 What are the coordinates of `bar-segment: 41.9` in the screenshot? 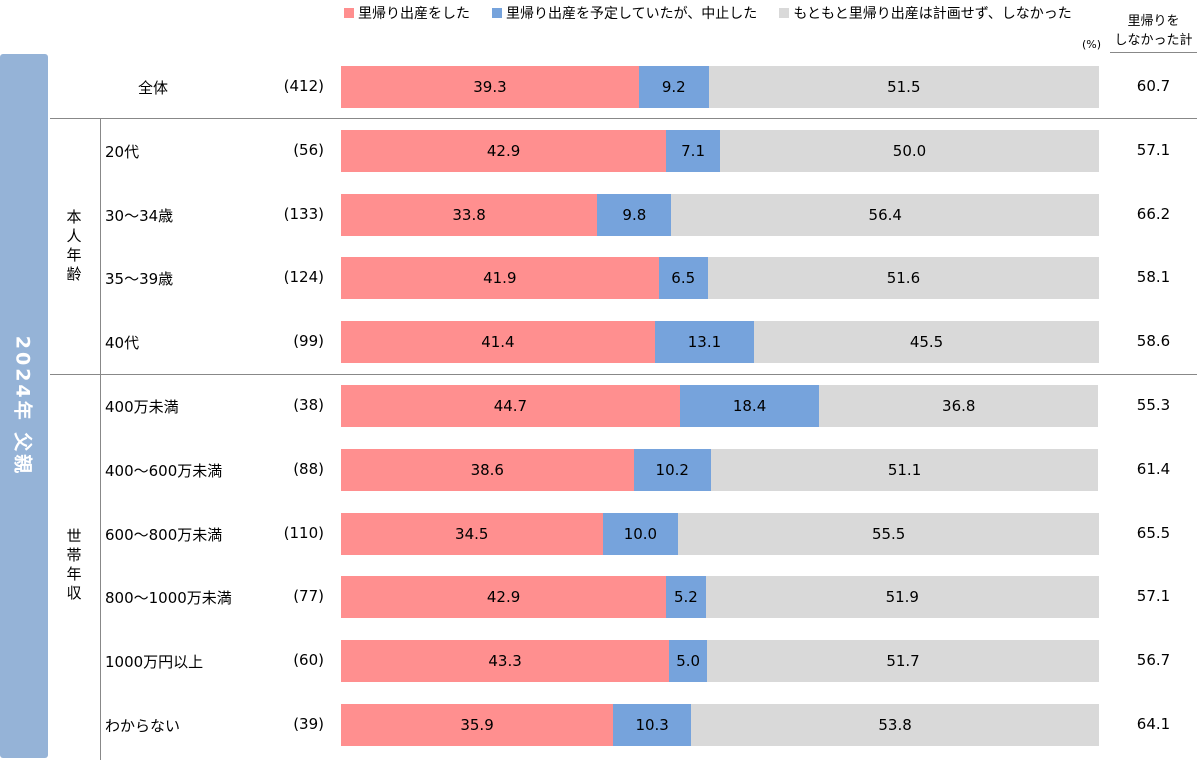 It's located at (500, 278).